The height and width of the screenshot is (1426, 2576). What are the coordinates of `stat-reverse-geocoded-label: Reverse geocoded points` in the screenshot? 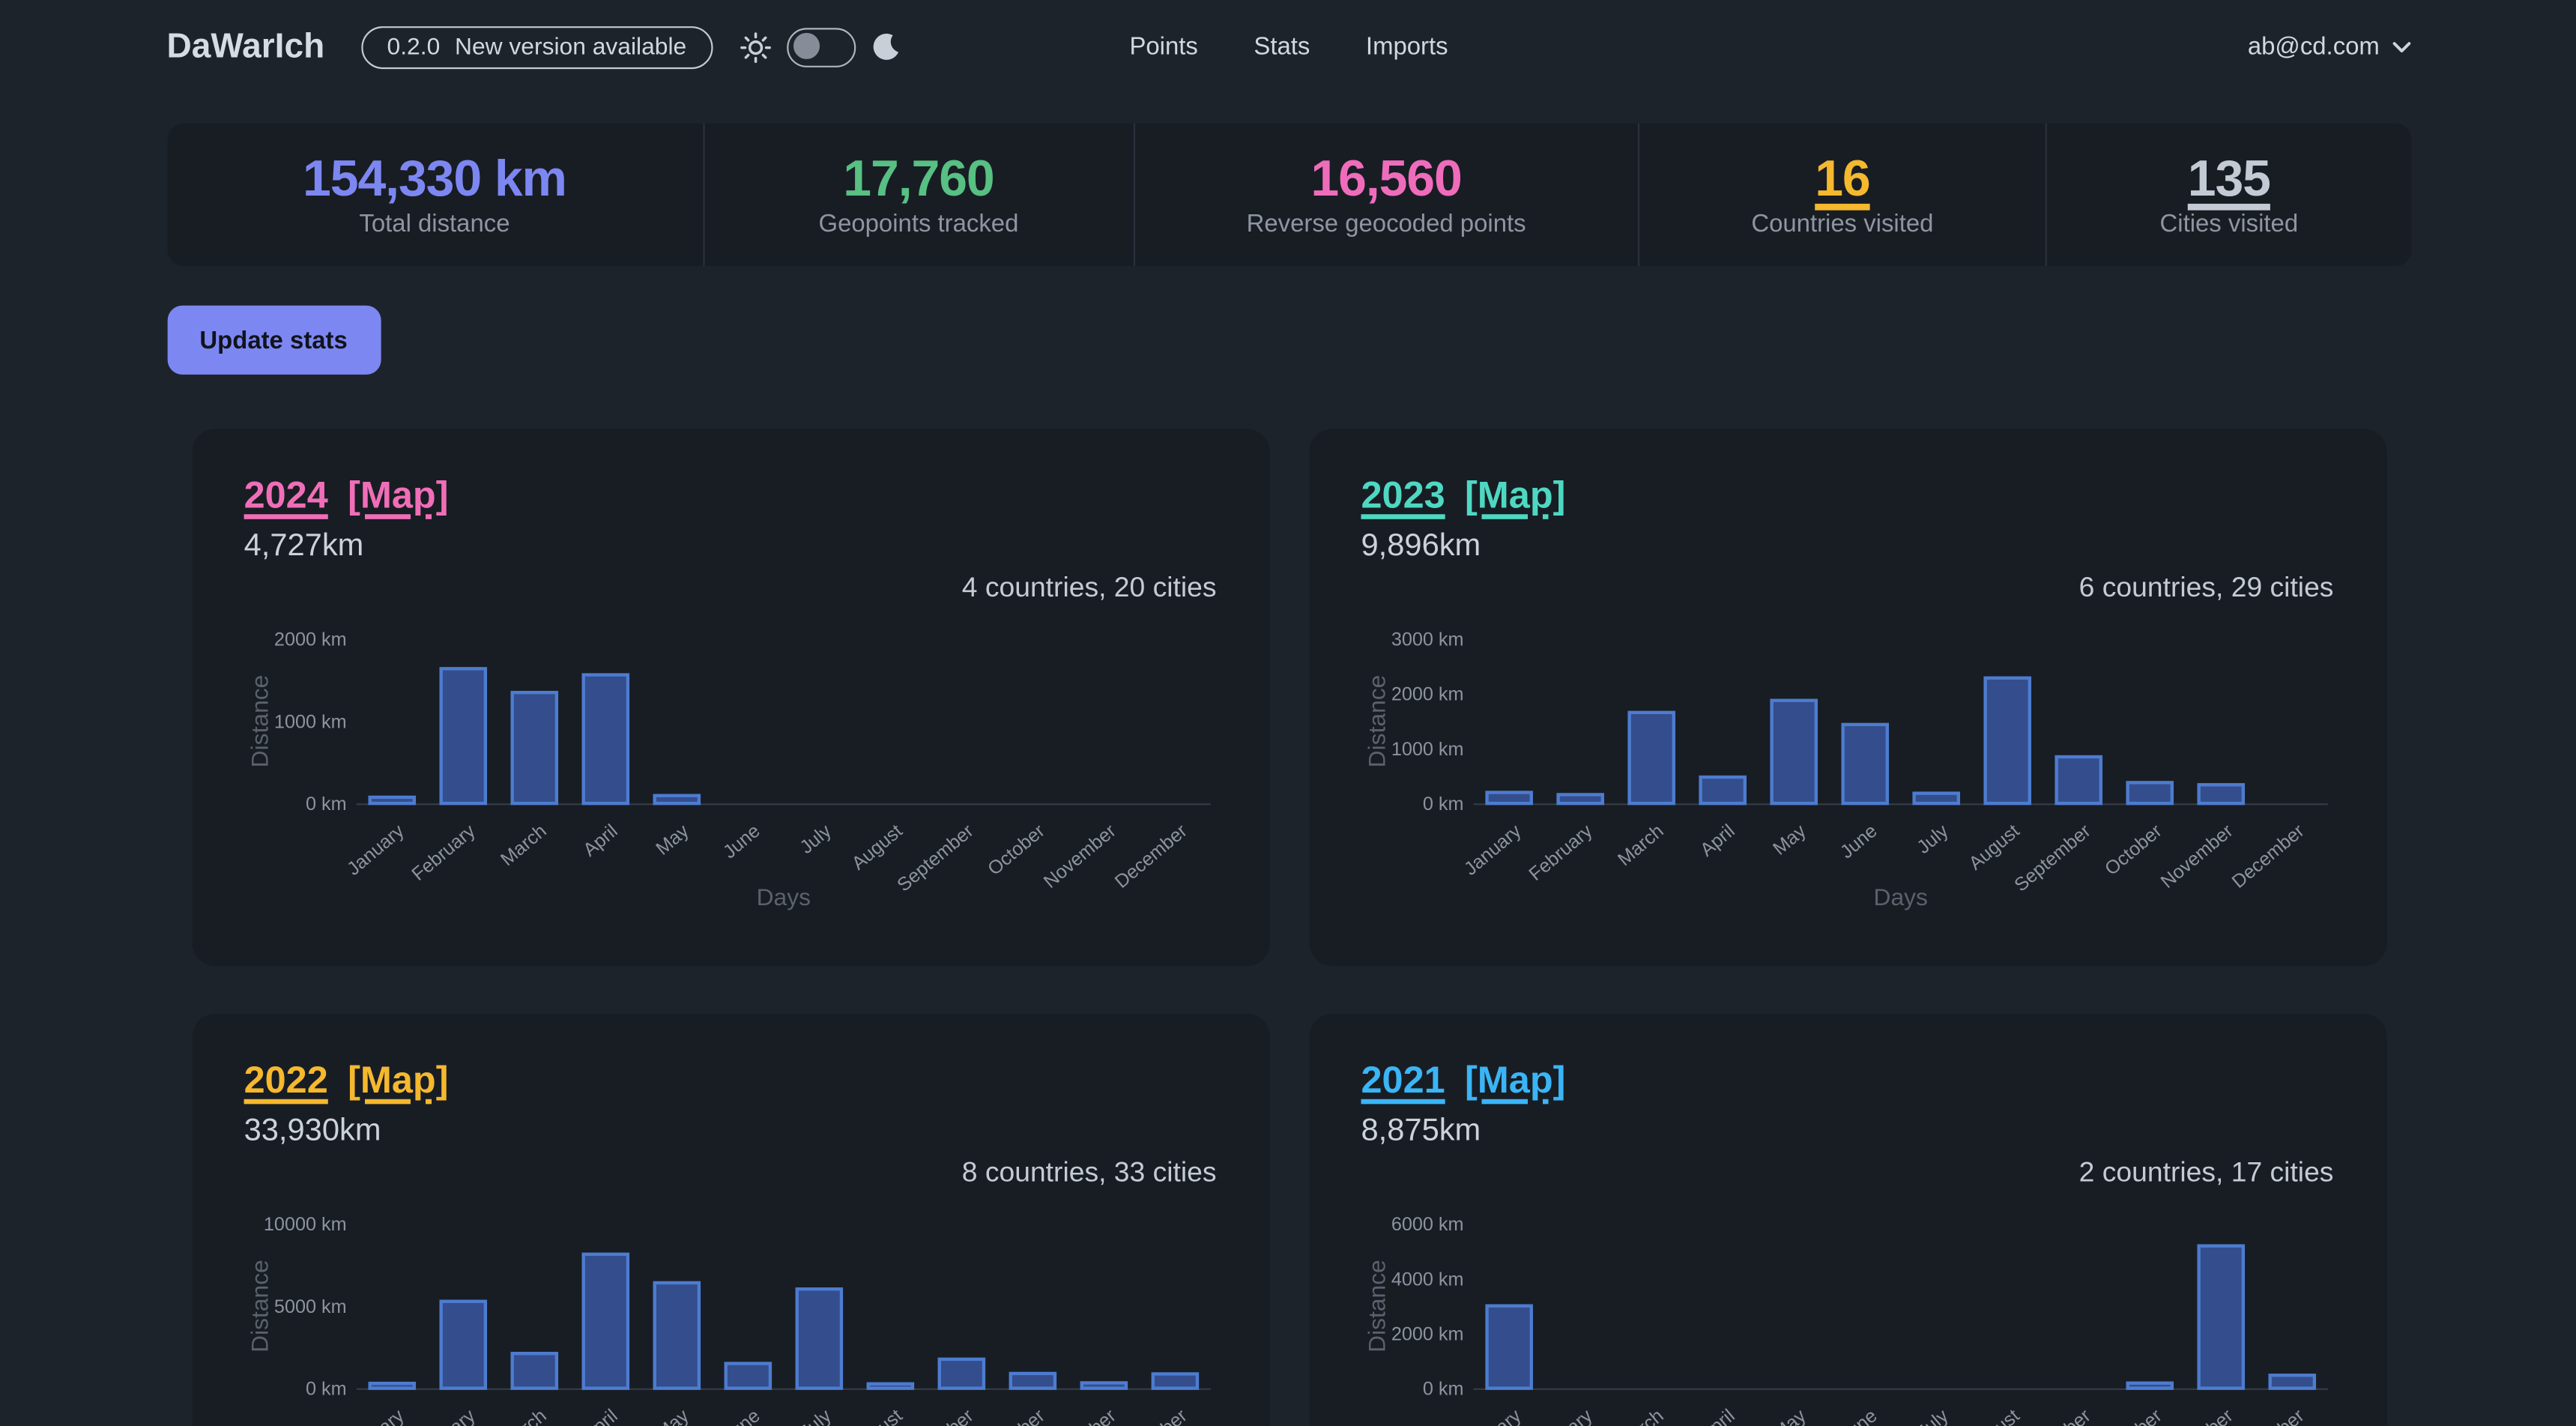 It's located at (1386, 223).